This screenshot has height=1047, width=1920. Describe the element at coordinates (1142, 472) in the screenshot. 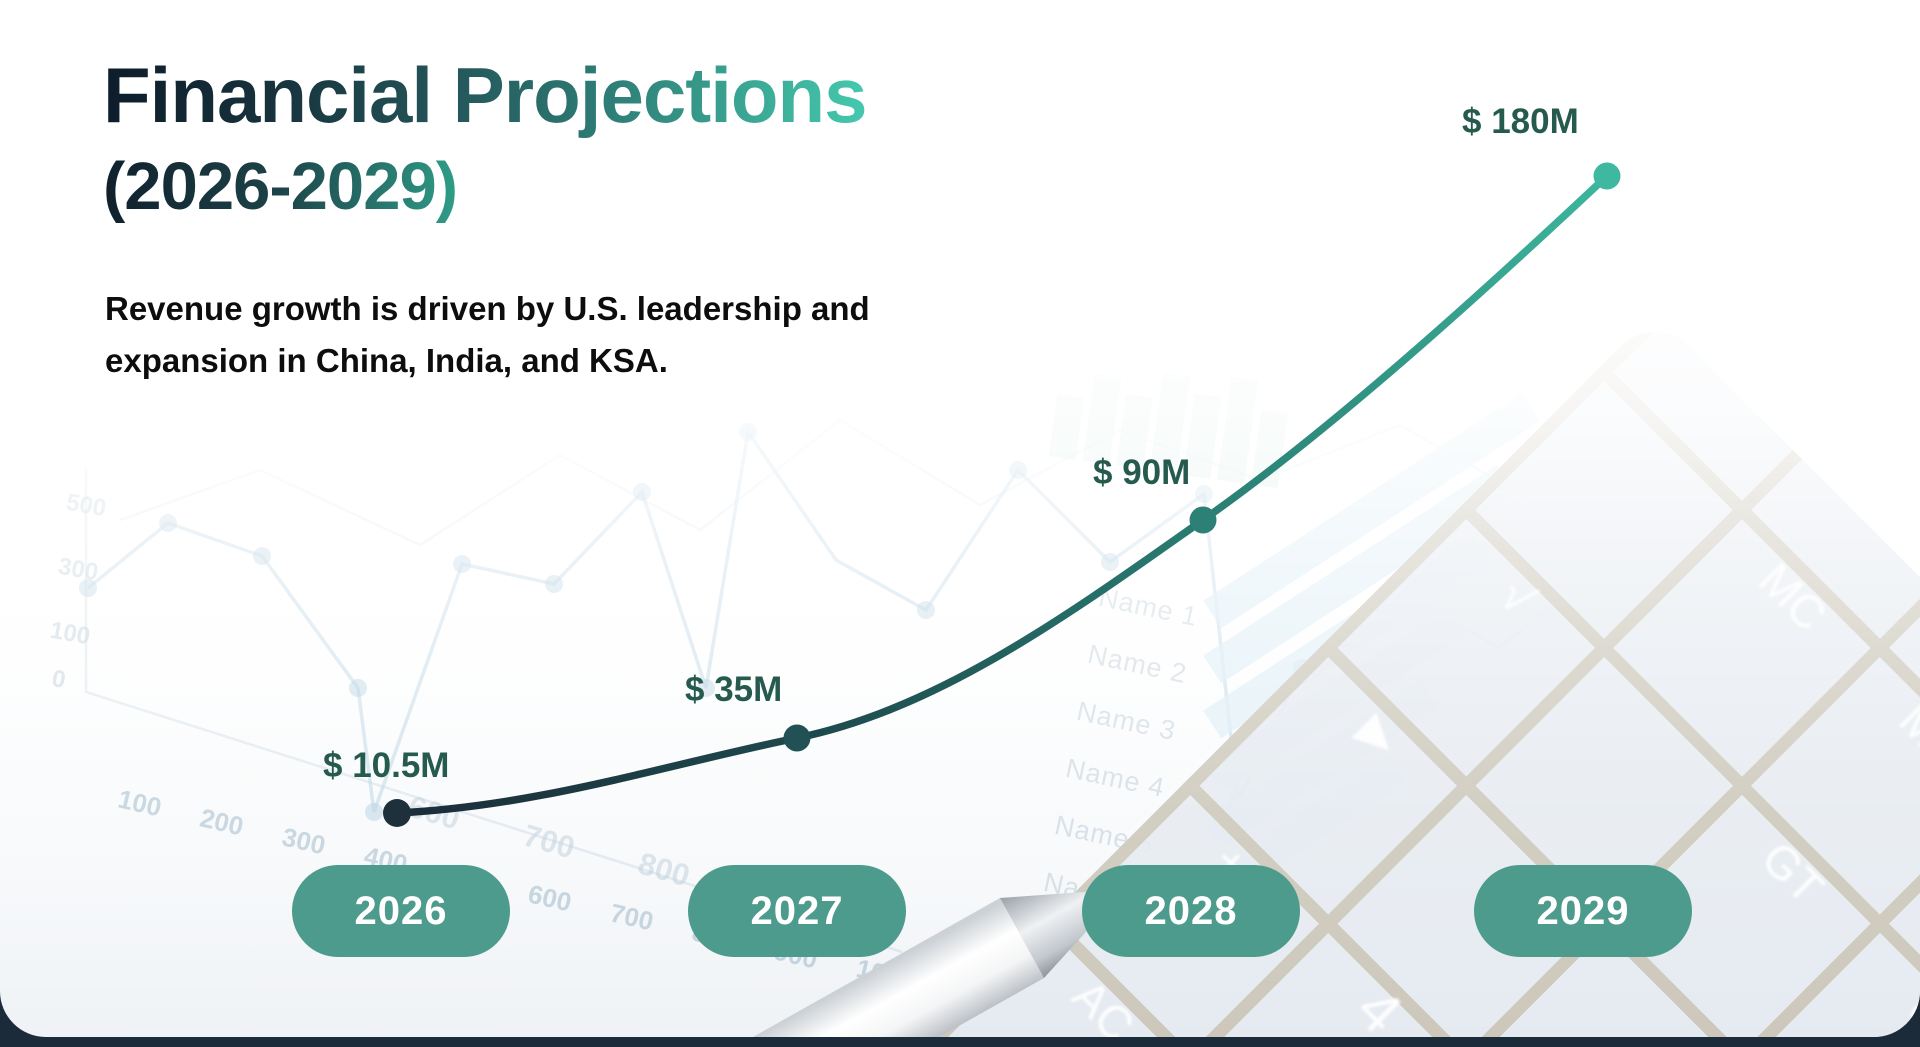

I see `value-label-2028: $ 90M` at that location.